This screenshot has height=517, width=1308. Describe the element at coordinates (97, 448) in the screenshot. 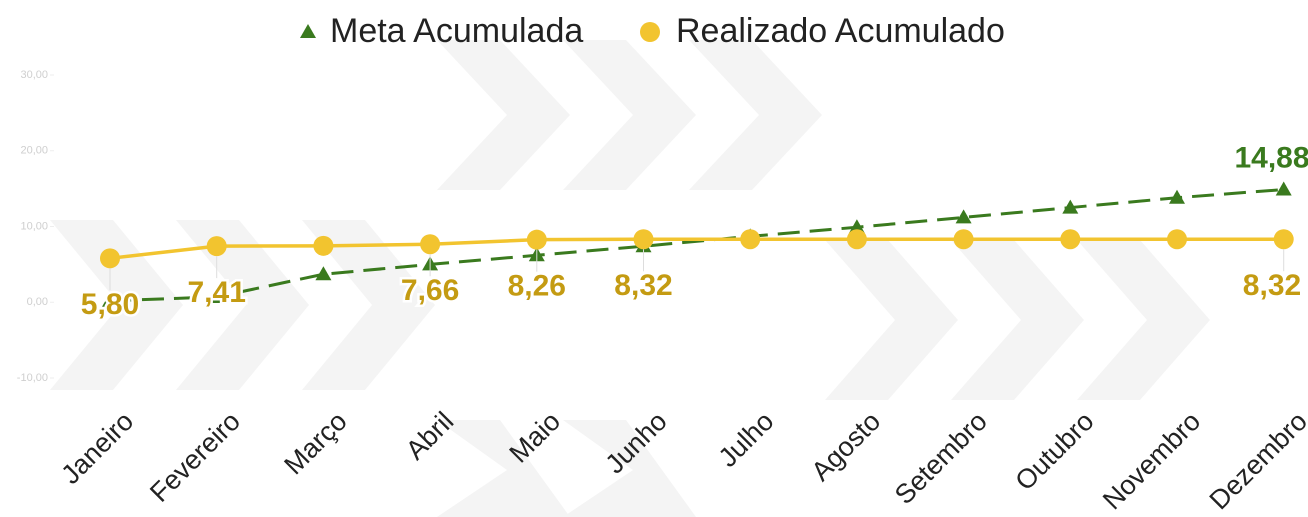

I see `x-tick-label: Janeiro` at that location.